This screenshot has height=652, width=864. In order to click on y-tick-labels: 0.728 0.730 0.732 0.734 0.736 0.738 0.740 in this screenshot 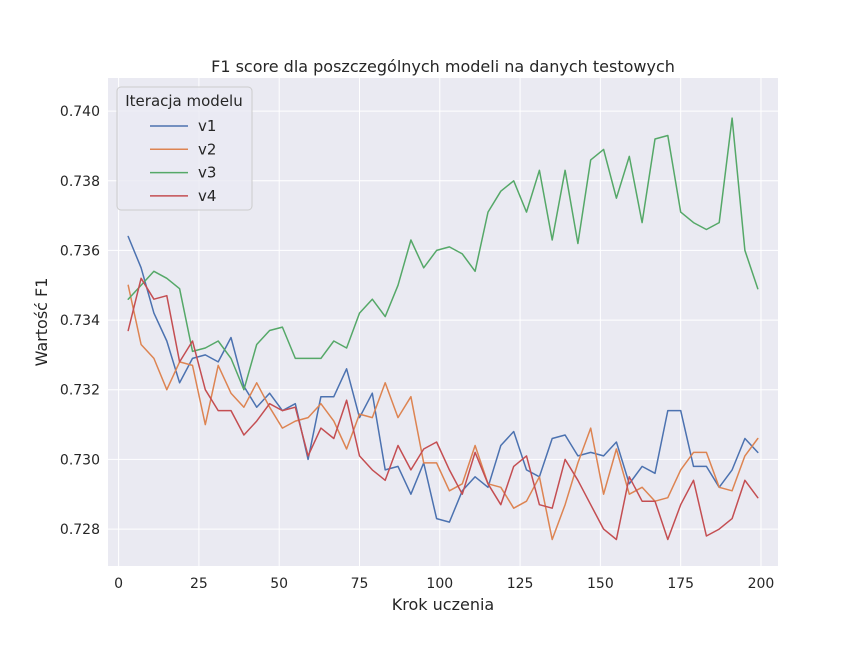, I will do `click(80, 321)`.